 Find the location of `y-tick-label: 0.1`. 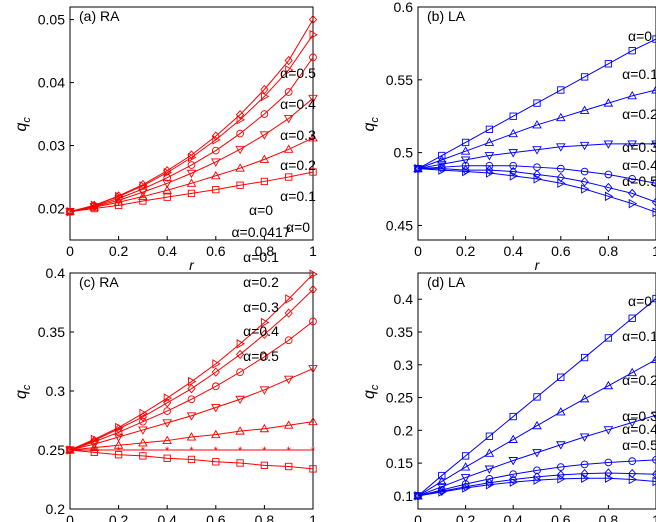

y-tick-label: 0.1 is located at coordinates (404, 496).